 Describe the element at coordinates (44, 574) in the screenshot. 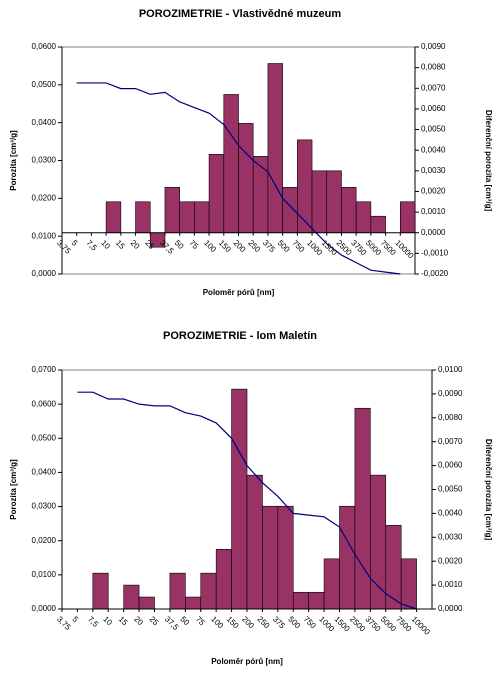

I see `y-tick-label: 0,0100` at that location.